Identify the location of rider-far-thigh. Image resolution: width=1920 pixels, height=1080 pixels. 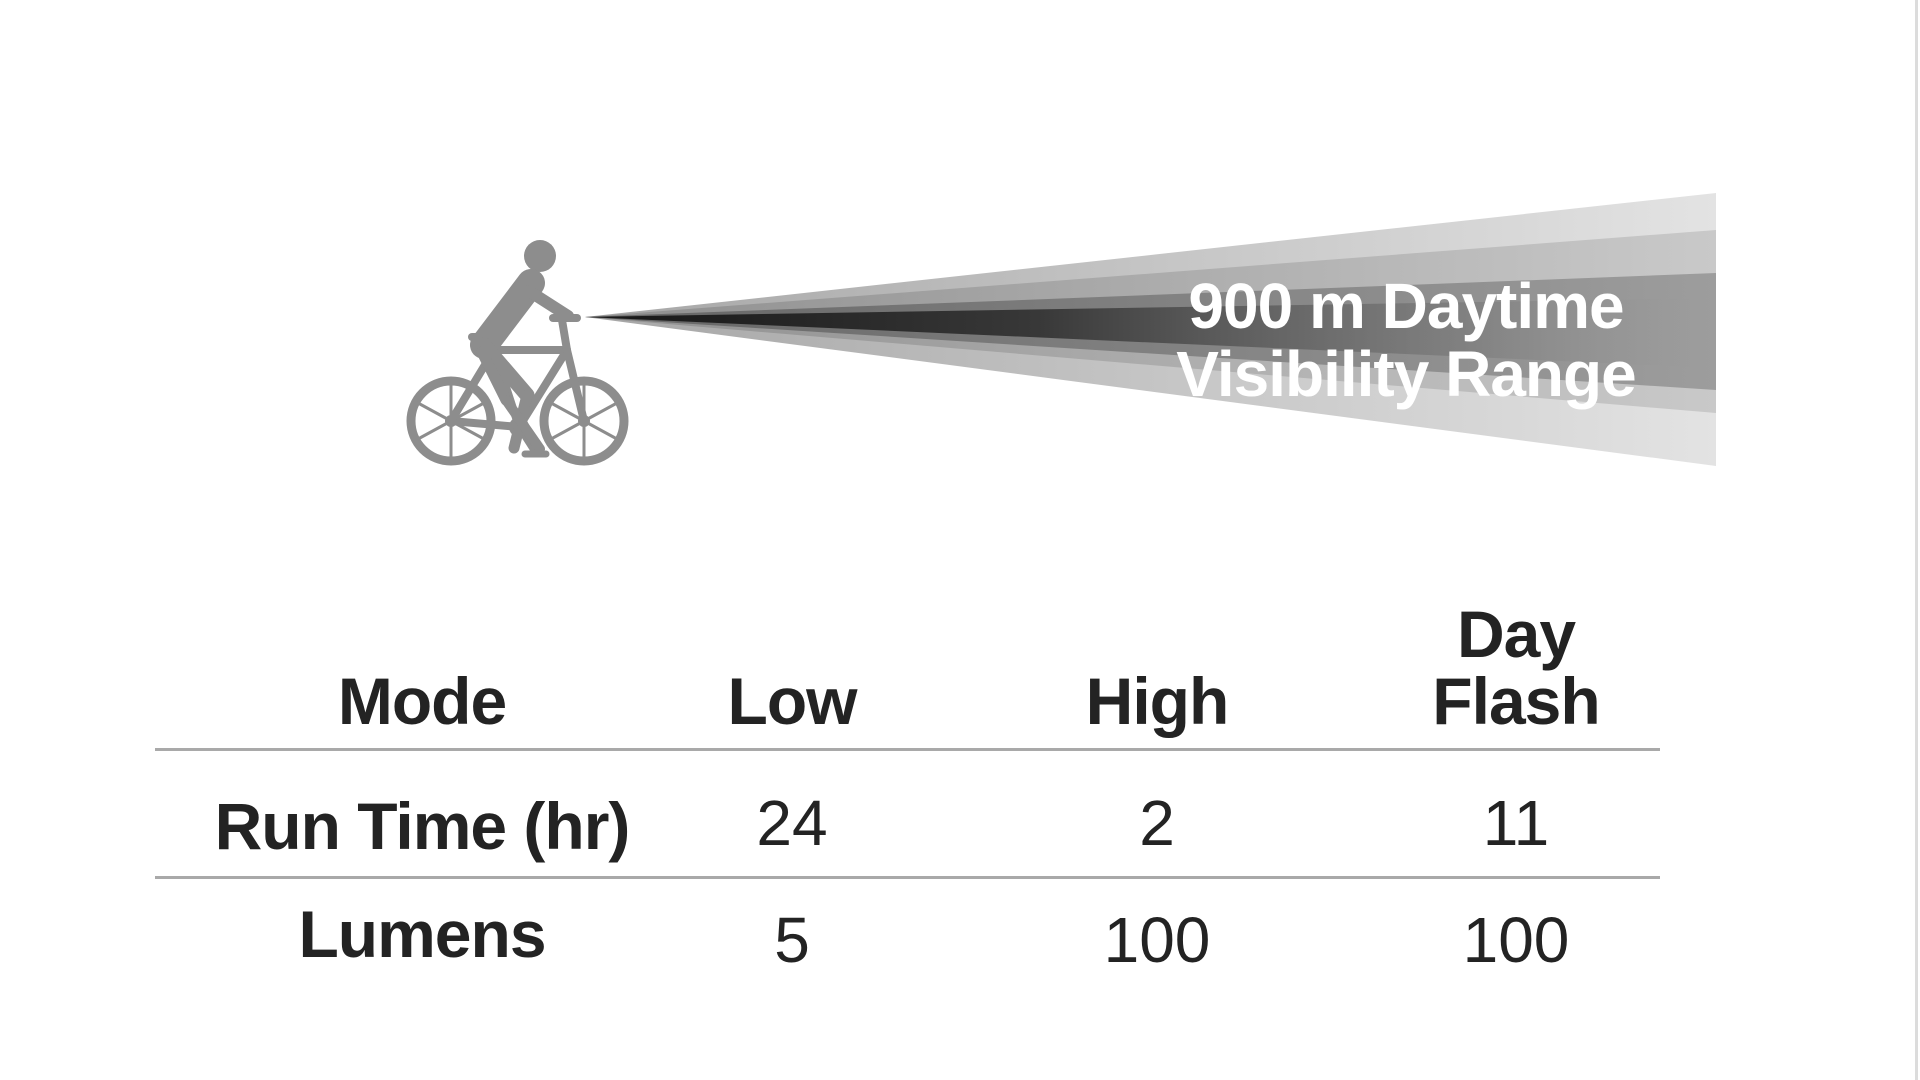
(494, 376).